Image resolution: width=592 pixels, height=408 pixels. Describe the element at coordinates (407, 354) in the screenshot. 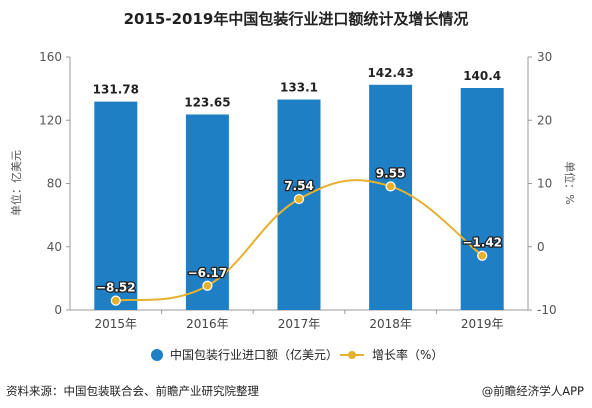

I see `legend-line-label: 增长率（%）` at that location.